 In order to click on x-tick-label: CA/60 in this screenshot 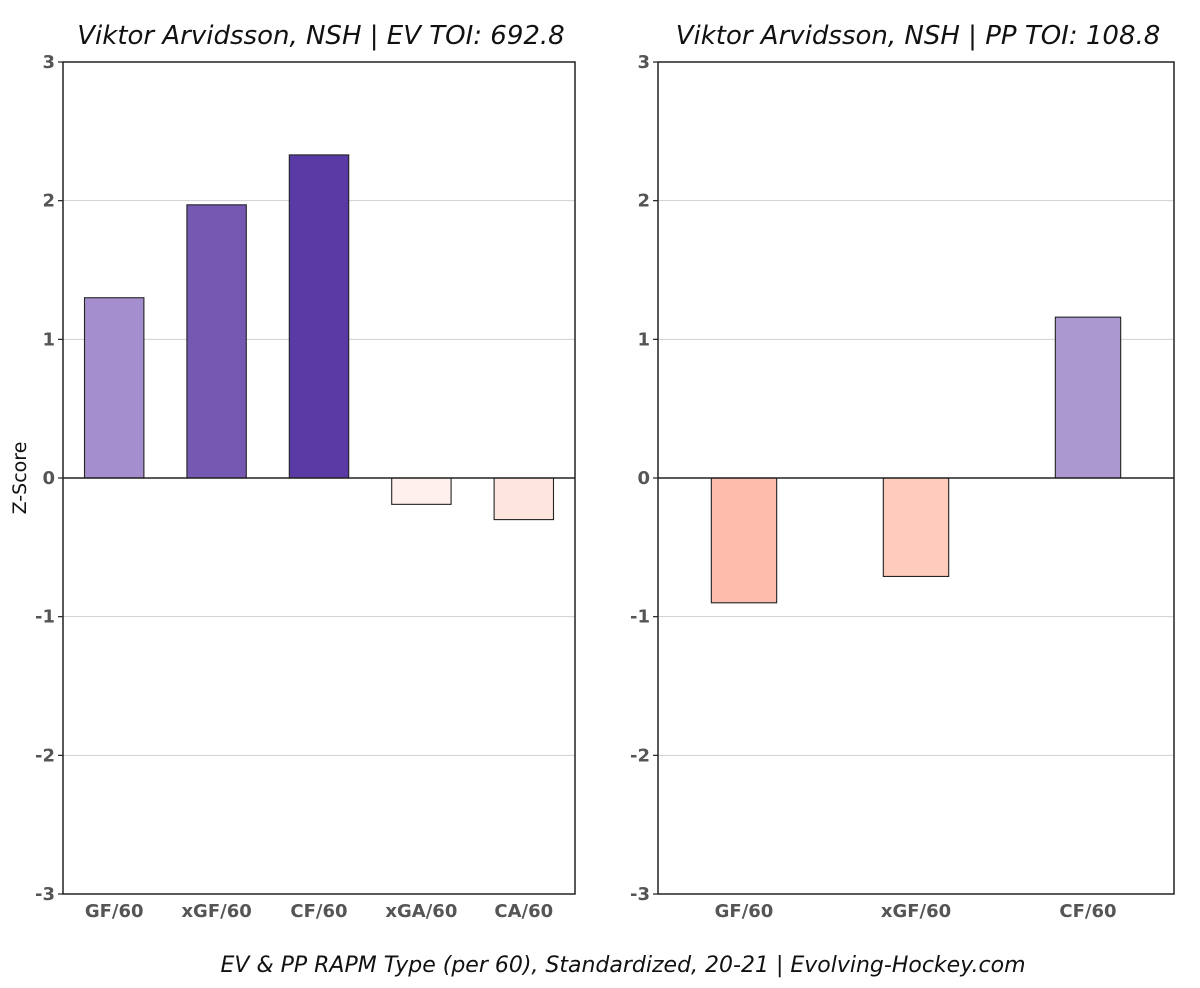, I will do `click(523, 911)`.